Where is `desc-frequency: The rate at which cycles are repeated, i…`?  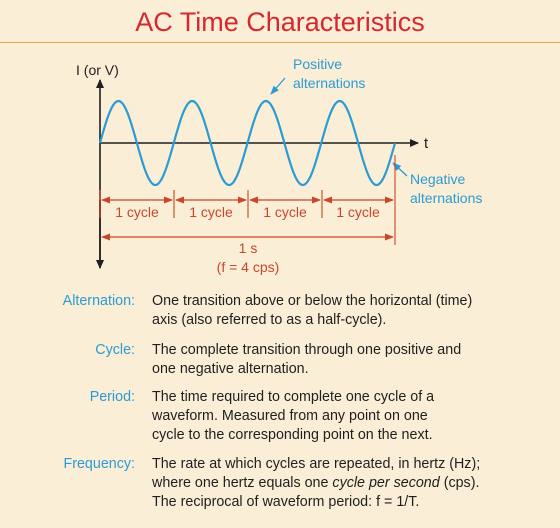 desc-frequency: The rate at which cycles are repeated, i… is located at coordinates (316, 483).